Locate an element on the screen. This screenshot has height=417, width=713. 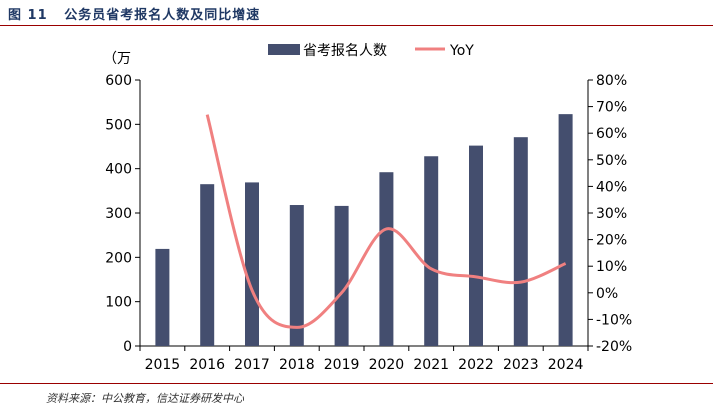
y-tick-label-right: 40% is located at coordinates (611, 187).